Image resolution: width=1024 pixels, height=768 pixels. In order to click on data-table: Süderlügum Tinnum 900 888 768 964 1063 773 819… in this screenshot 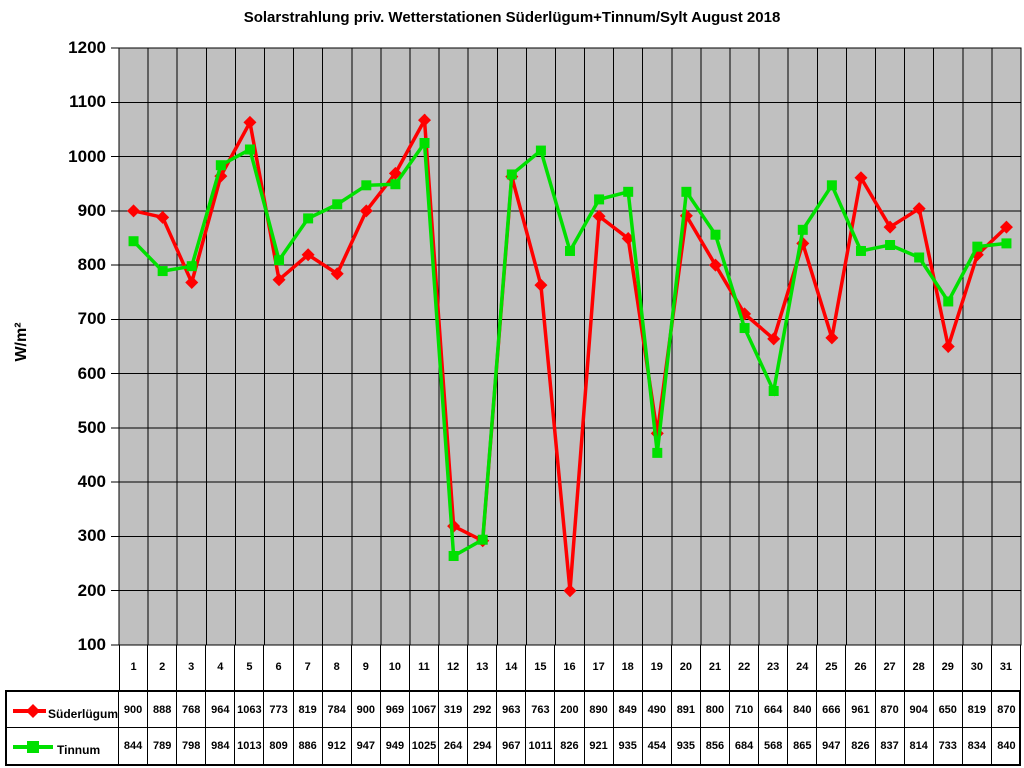, I will do `click(513, 728)`.